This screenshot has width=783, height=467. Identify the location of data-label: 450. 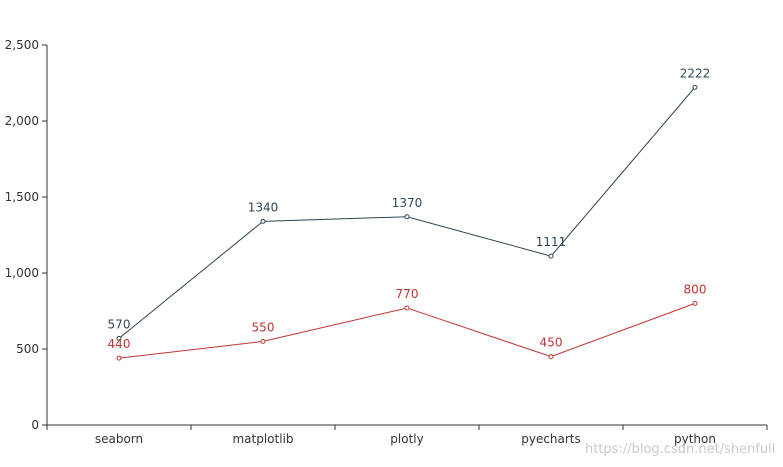
(551, 343).